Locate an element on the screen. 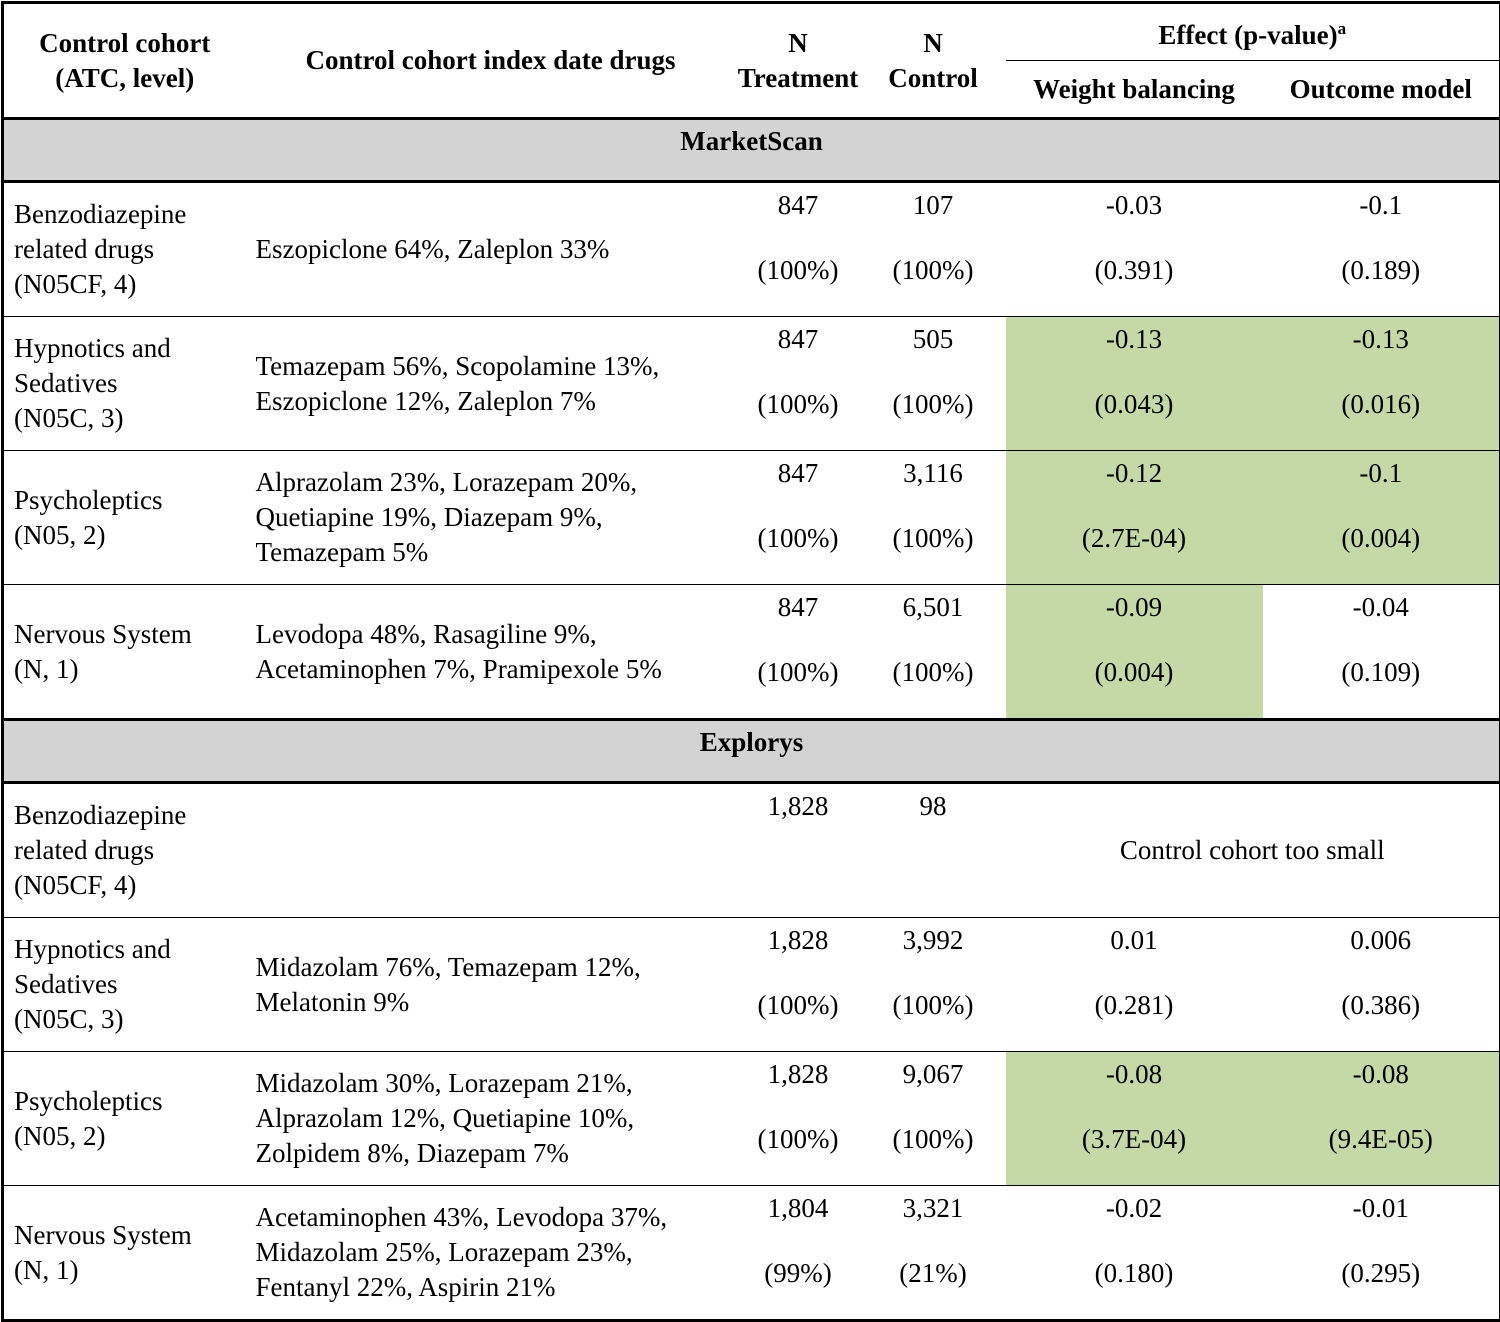 The image size is (1500, 1322). header-outcome: Outcome model is located at coordinates (1381, 90).